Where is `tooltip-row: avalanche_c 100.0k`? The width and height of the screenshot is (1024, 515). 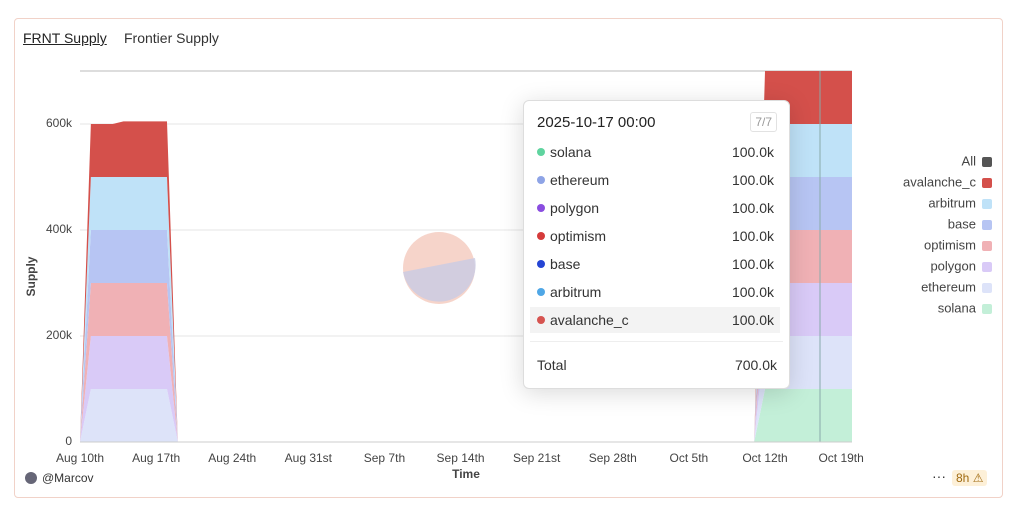 tooltip-row: avalanche_c 100.0k is located at coordinates (655, 320).